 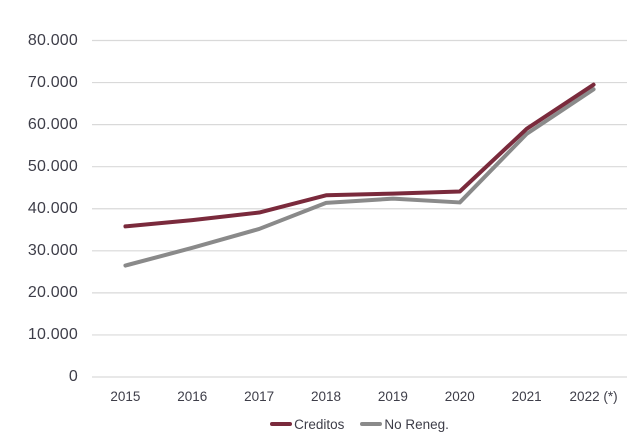 I want to click on y-tick-label: 80.000, so click(x=52, y=40).